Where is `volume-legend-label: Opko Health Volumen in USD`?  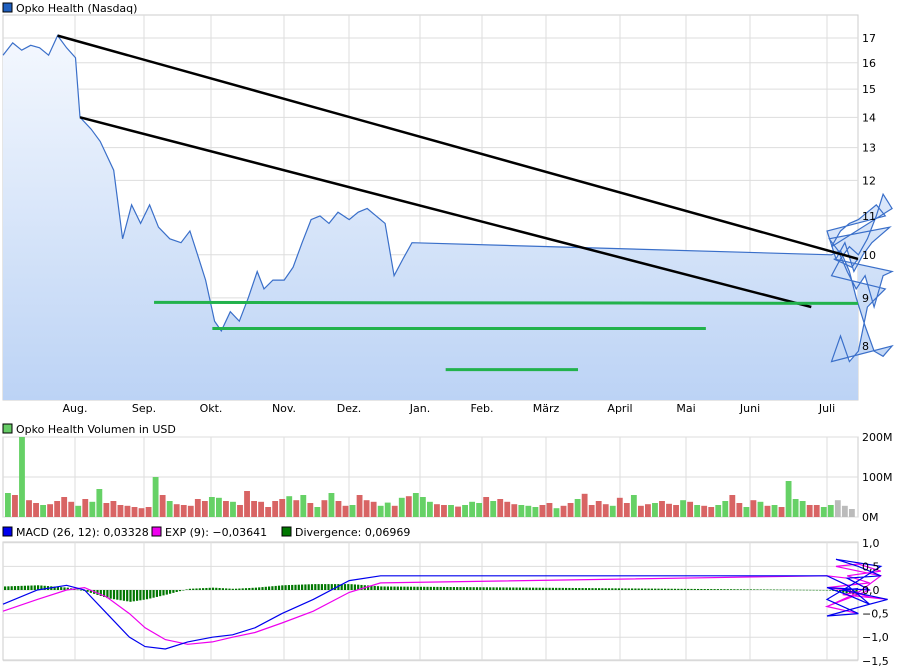
volume-legend-label: Opko Health Volumen in USD is located at coordinates (96, 429).